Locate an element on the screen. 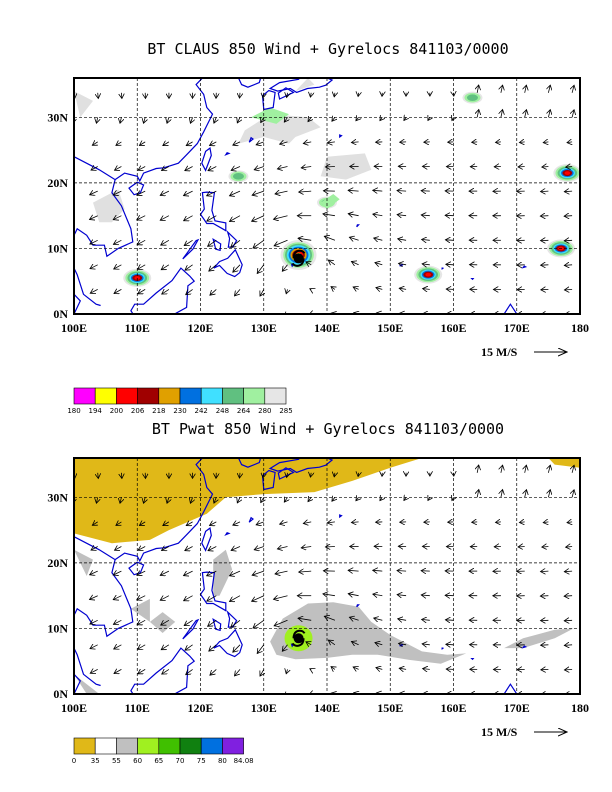 The width and height of the screenshot is (612, 792). gyre-location-marker is located at coordinates (298, 638).